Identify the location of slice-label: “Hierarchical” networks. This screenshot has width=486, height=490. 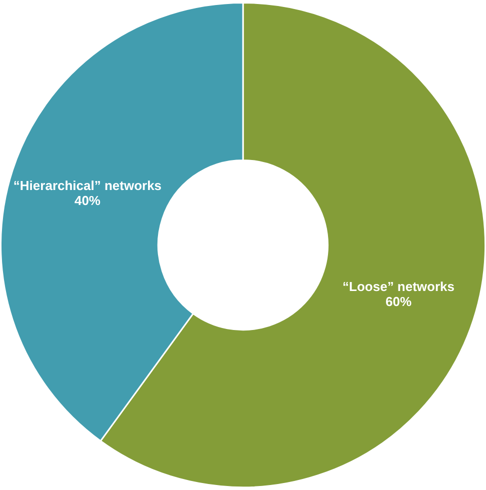
(87, 186).